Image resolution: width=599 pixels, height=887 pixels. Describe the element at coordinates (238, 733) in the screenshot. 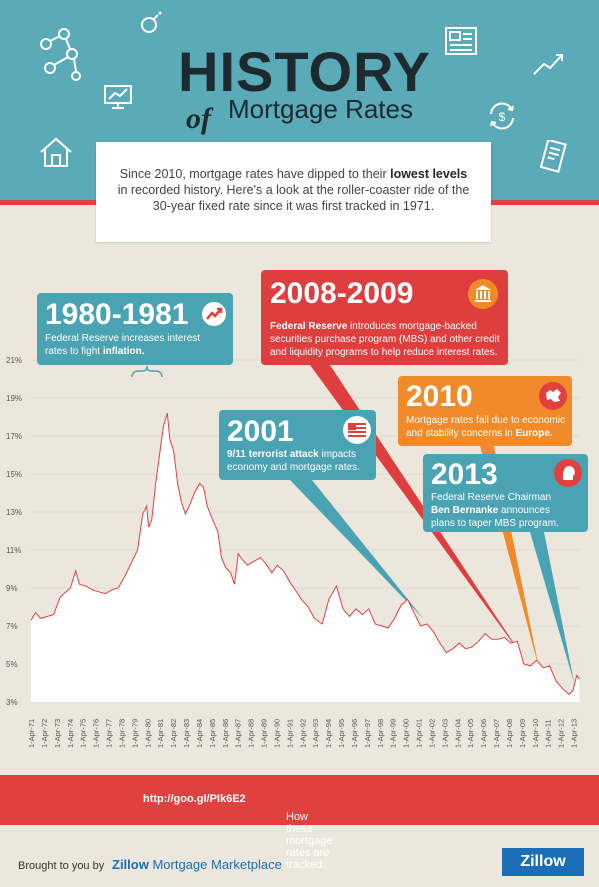

I see `x-tick-label: 1-Apr-87` at that location.